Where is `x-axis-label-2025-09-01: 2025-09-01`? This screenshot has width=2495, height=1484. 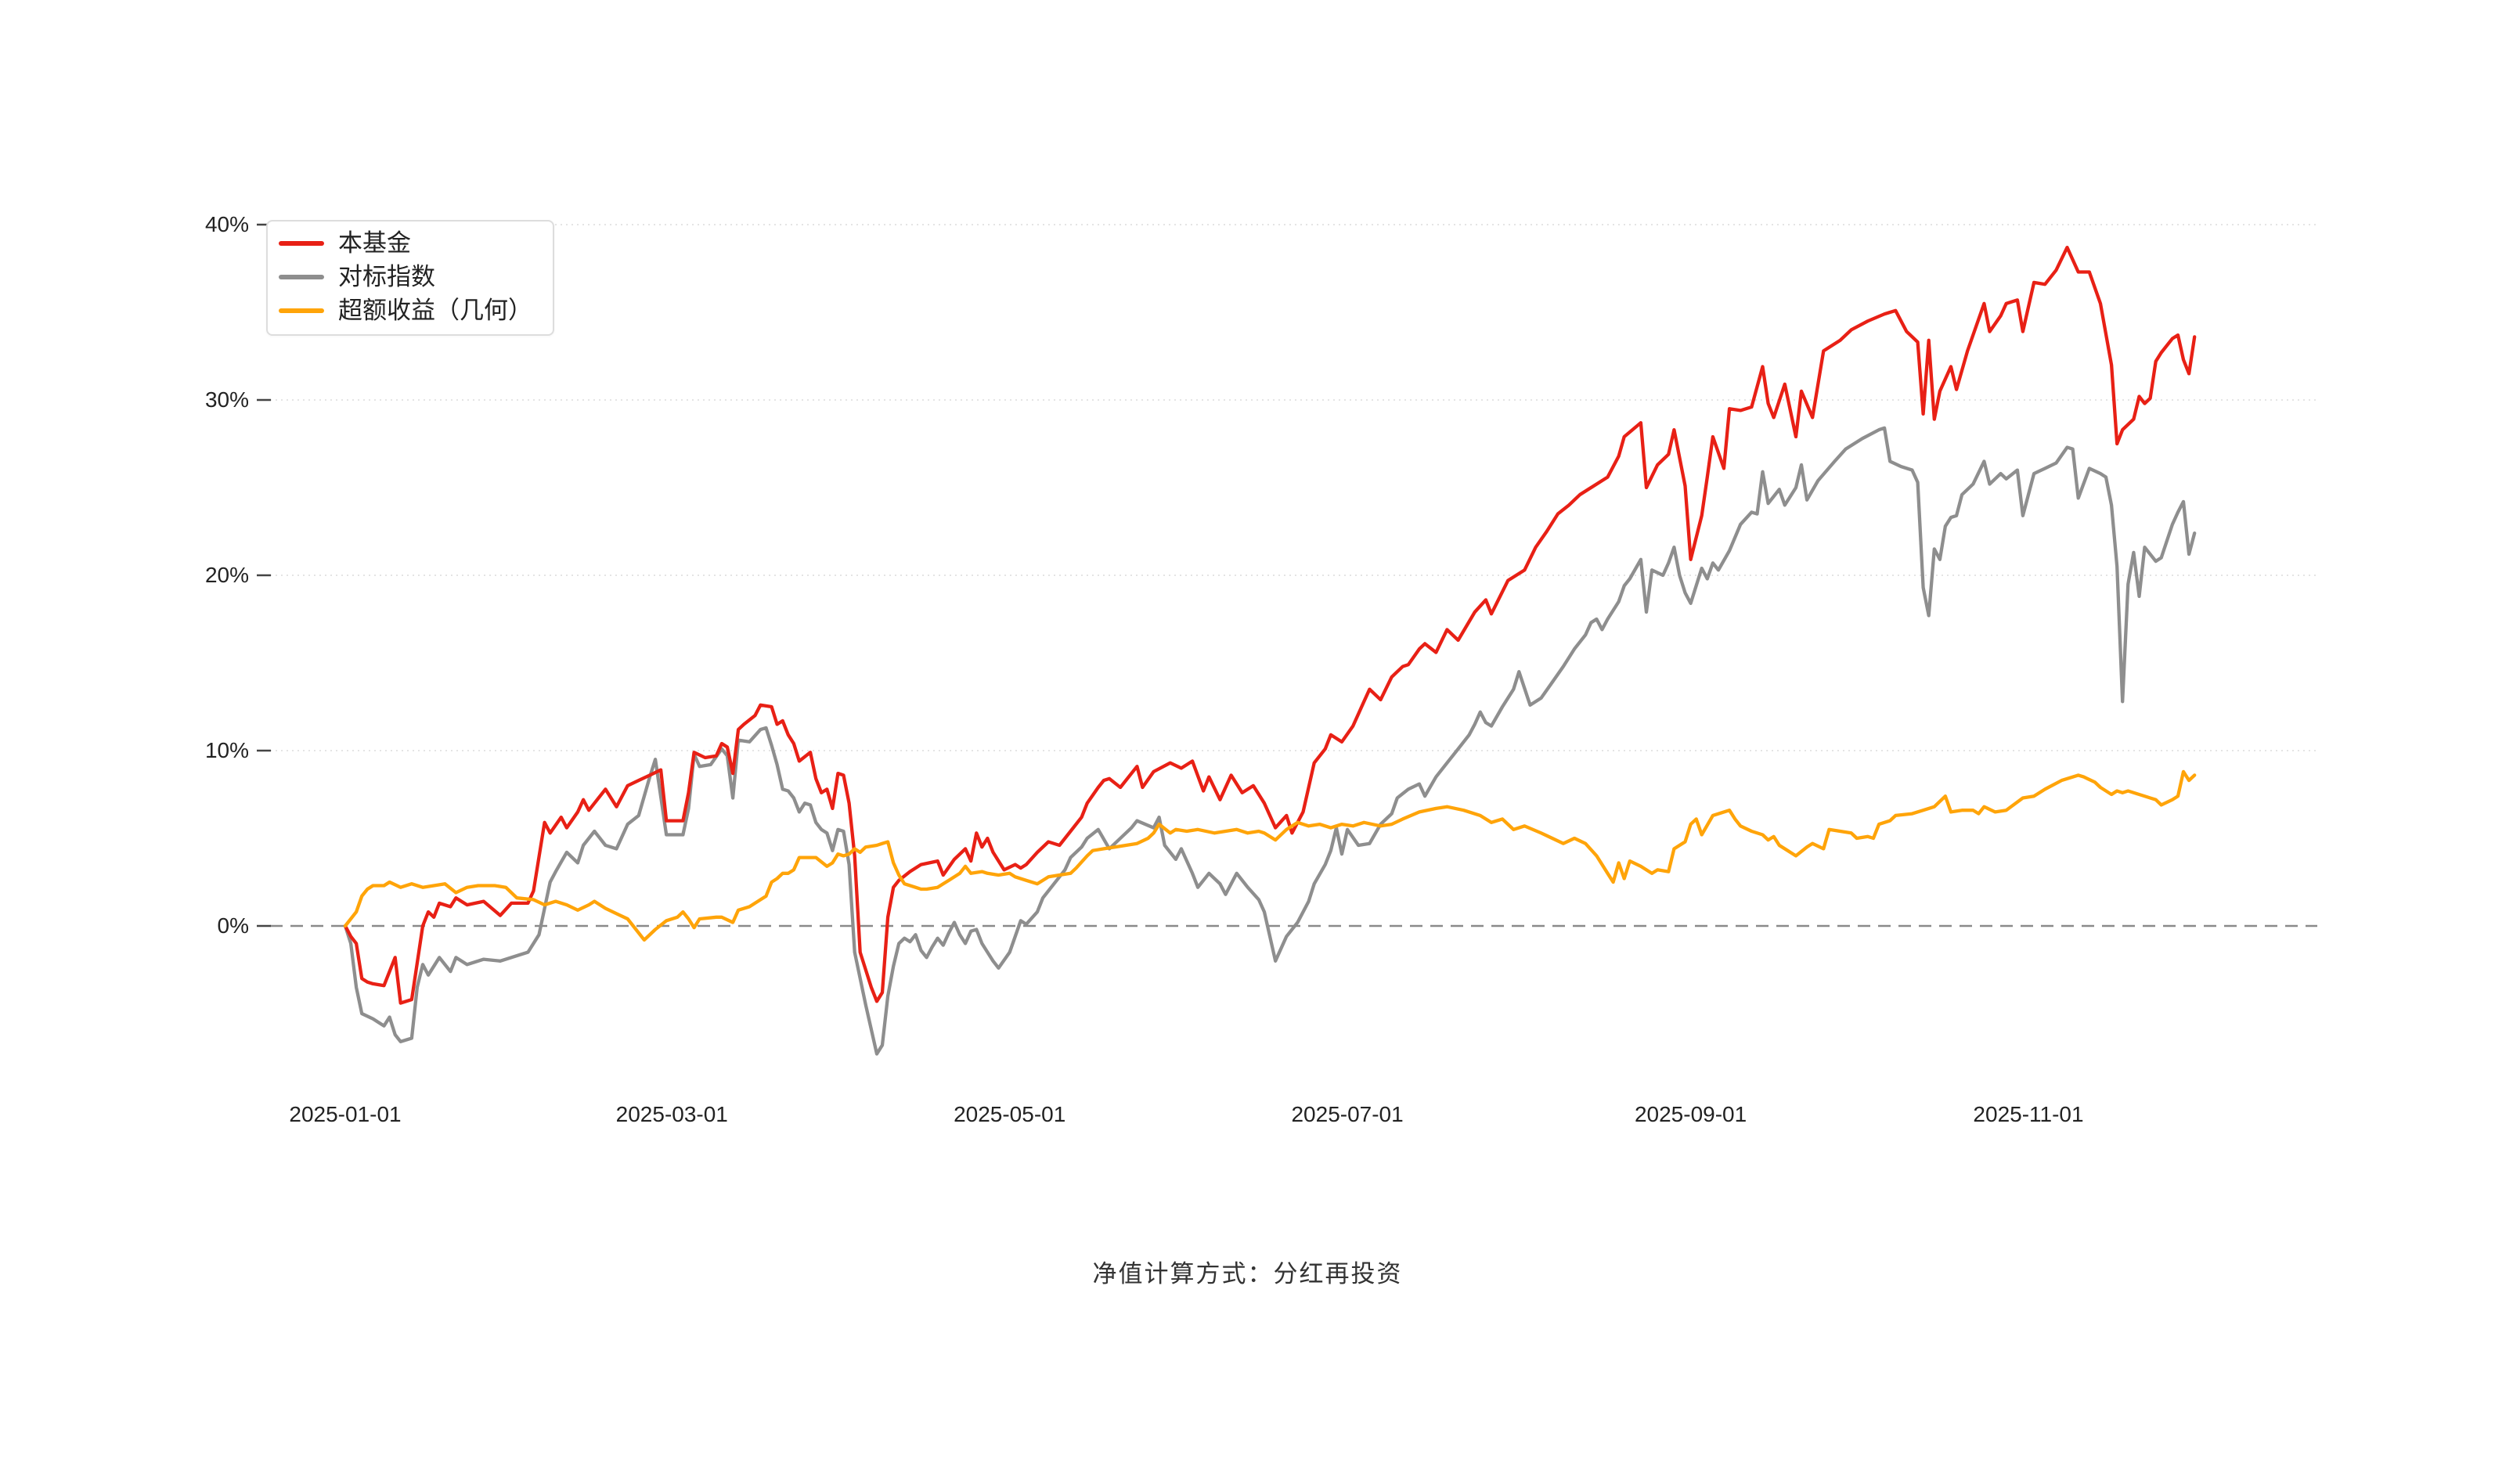 x-axis-label-2025-09-01: 2025-09-01 is located at coordinates (1690, 1114).